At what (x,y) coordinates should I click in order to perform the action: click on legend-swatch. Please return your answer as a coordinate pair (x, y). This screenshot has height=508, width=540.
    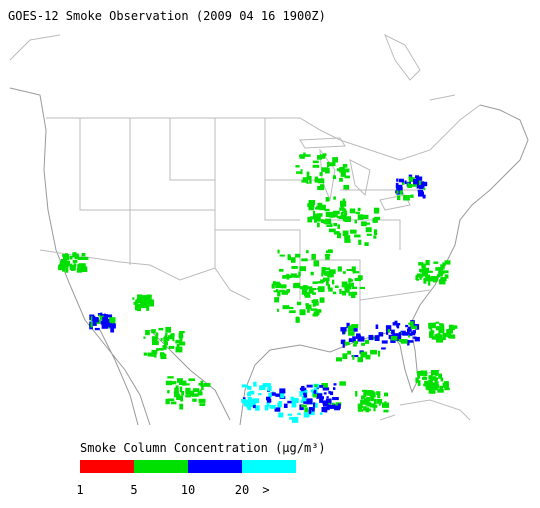
    Looking at the image, I should click on (161, 466).